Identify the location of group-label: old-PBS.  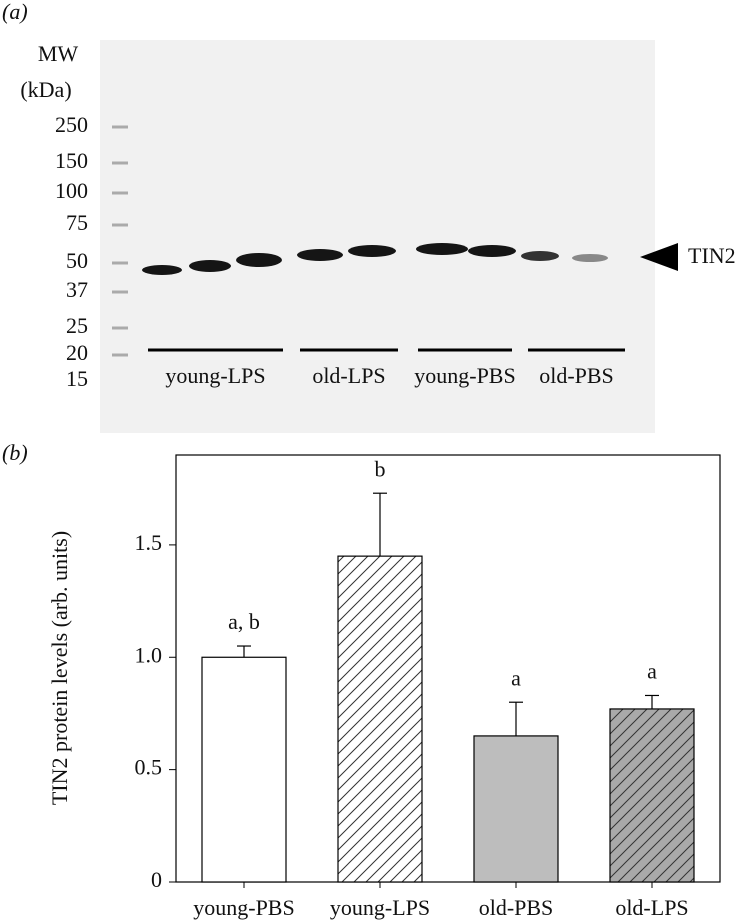
(576, 375).